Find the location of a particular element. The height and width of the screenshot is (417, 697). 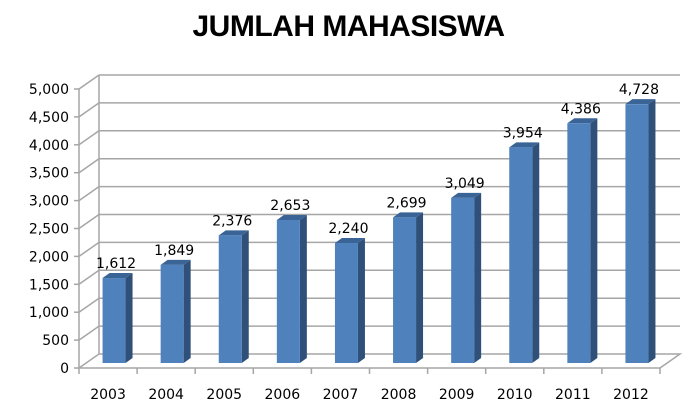

x-tick-label: 2005 is located at coordinates (224, 395).